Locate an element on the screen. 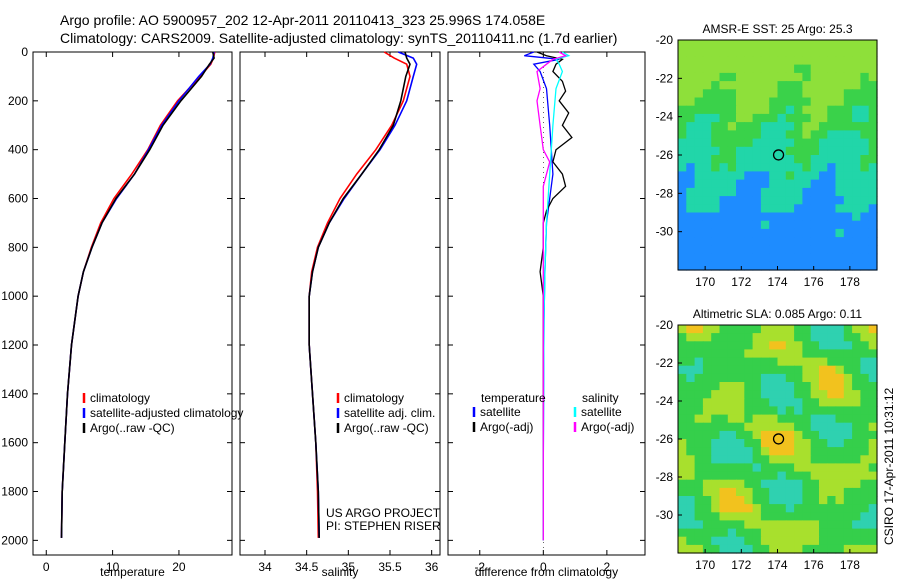 The height and width of the screenshot is (580, 900). sla-map-xtick-label: 176 is located at coordinates (814, 565).